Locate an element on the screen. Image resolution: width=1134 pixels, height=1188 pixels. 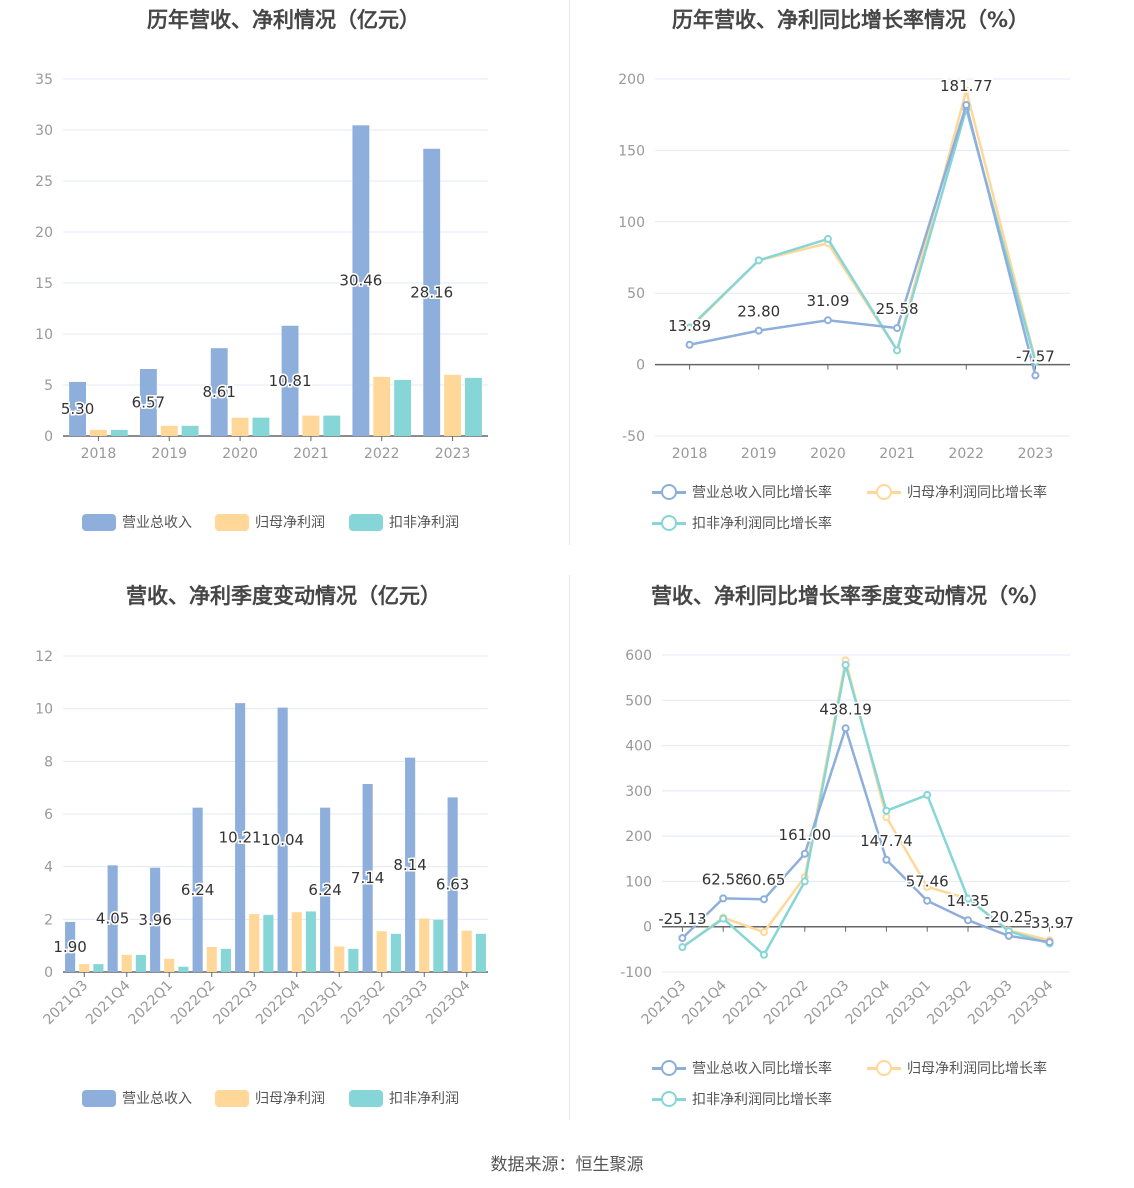
data-label: 10.04 is located at coordinates (282, 840).